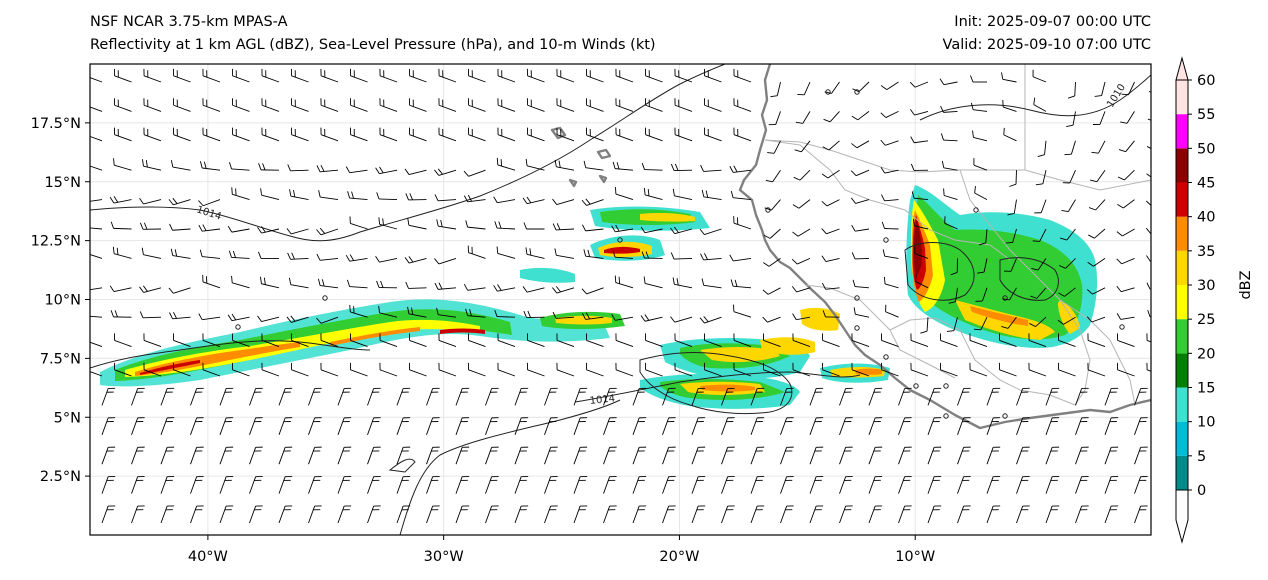  What do you see at coordinates (1246, 284) in the screenshot?
I see `colorbar-label: dBZ` at bounding box center [1246, 284].